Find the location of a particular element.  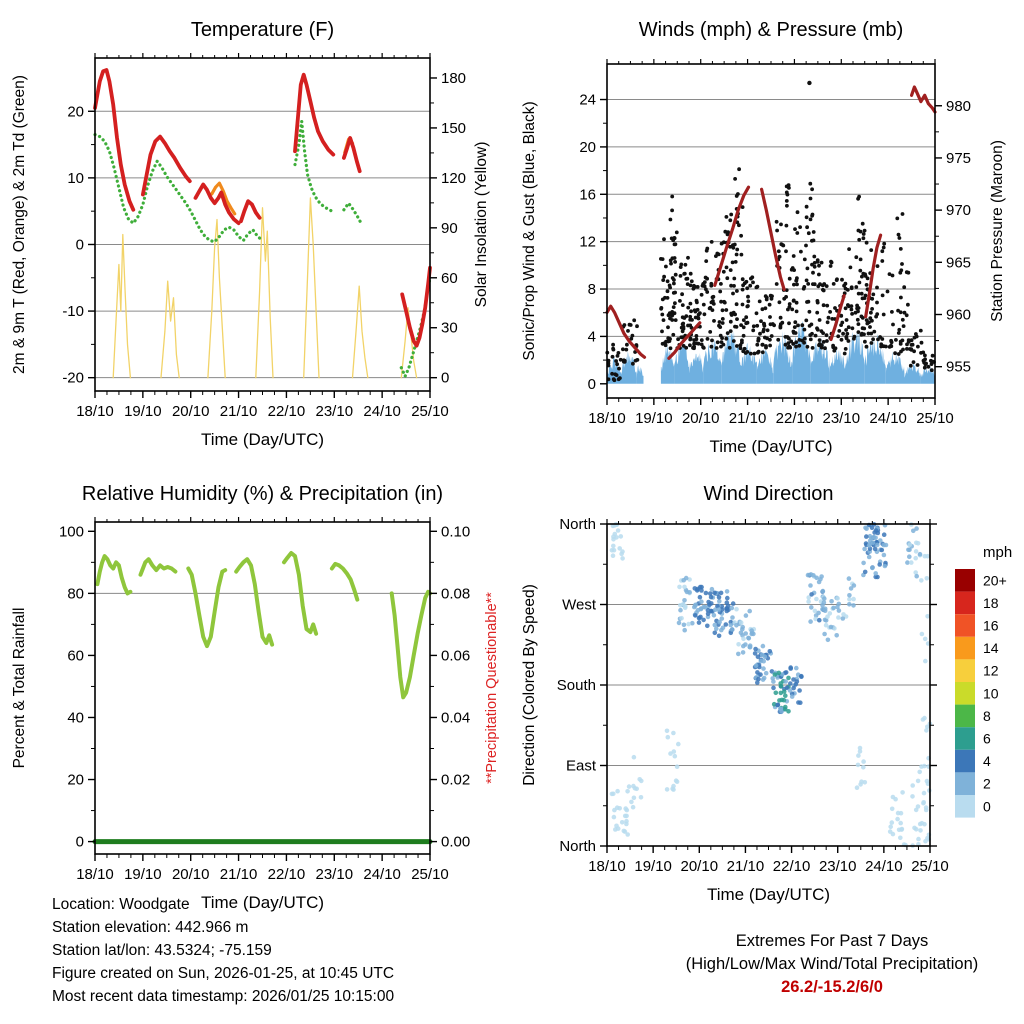

svg-text: Wind Direction is located at coordinates (768, 494).